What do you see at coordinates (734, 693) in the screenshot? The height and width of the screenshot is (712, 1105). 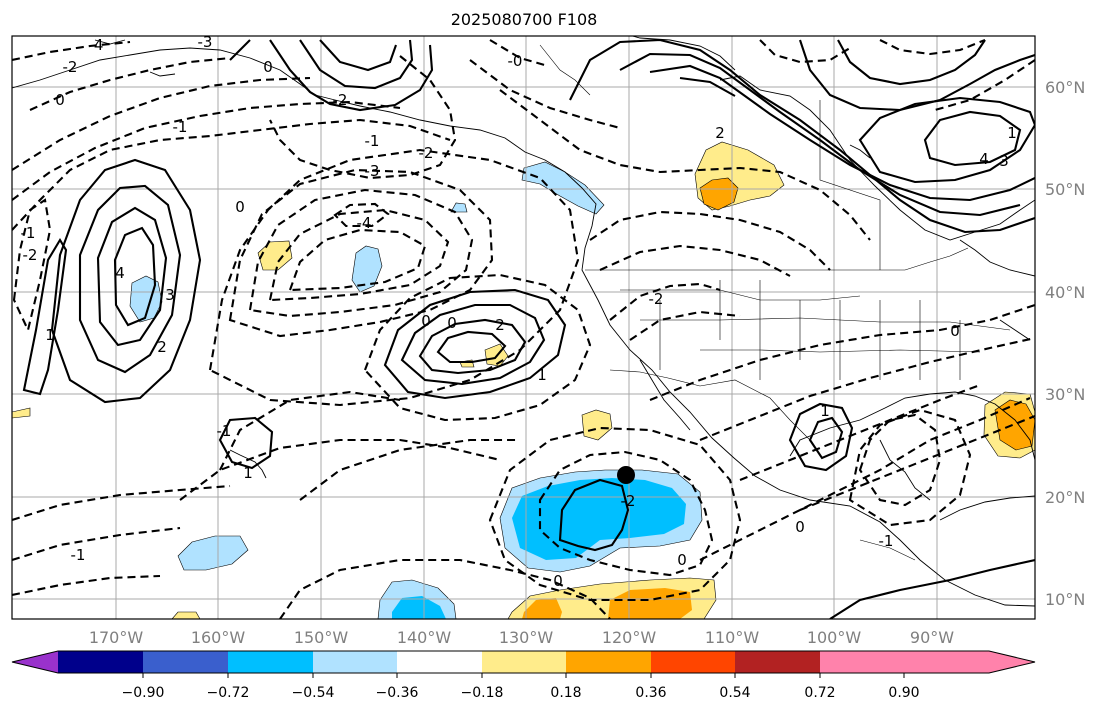 I see `colorbar-tick-label: 0.54` at bounding box center [734, 693].